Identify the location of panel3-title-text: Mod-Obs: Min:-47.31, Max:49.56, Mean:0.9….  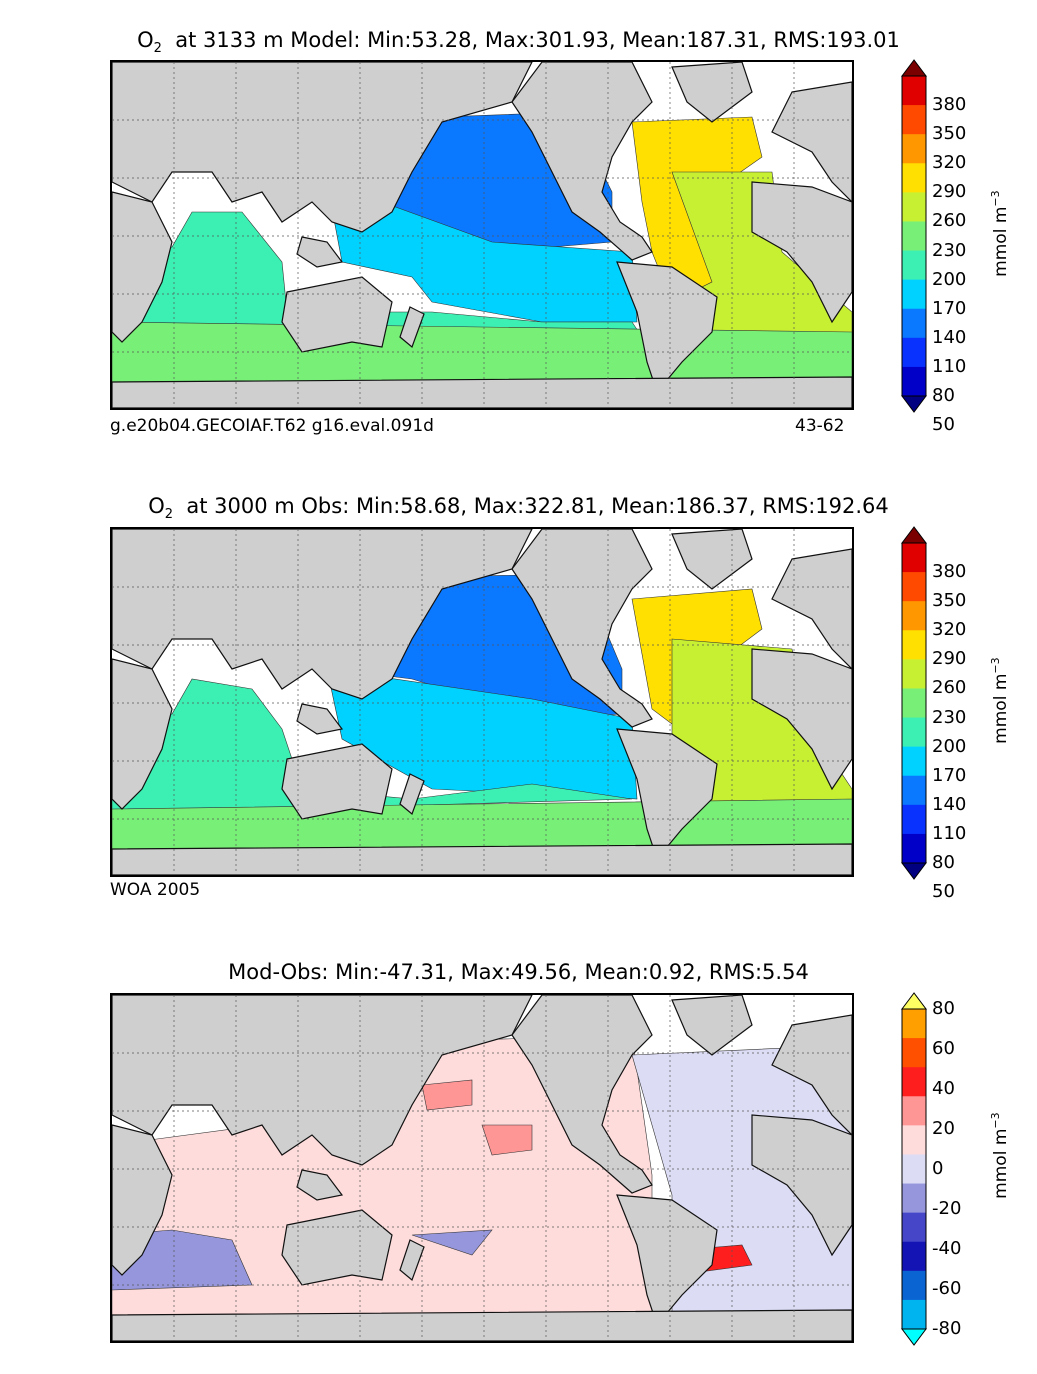
(518, 972).